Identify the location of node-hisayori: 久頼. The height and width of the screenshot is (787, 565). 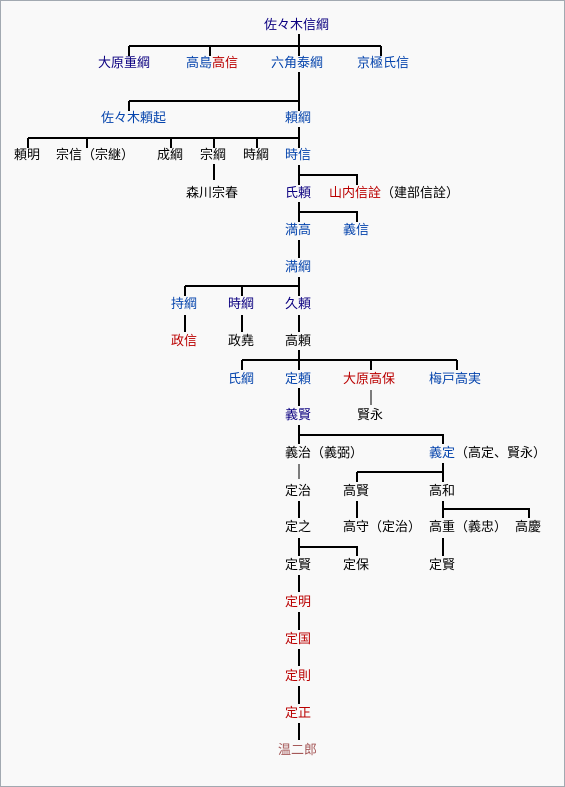
(298, 305).